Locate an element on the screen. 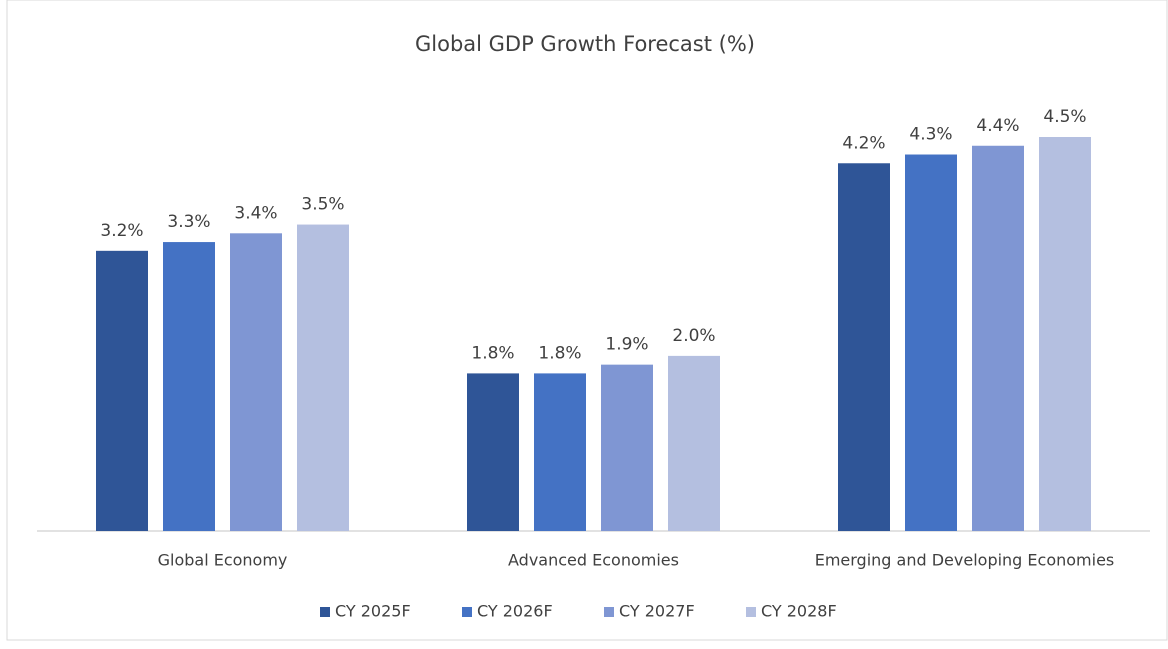  chart-title: Global GDP Growth Forecast (%) is located at coordinates (585, 44).